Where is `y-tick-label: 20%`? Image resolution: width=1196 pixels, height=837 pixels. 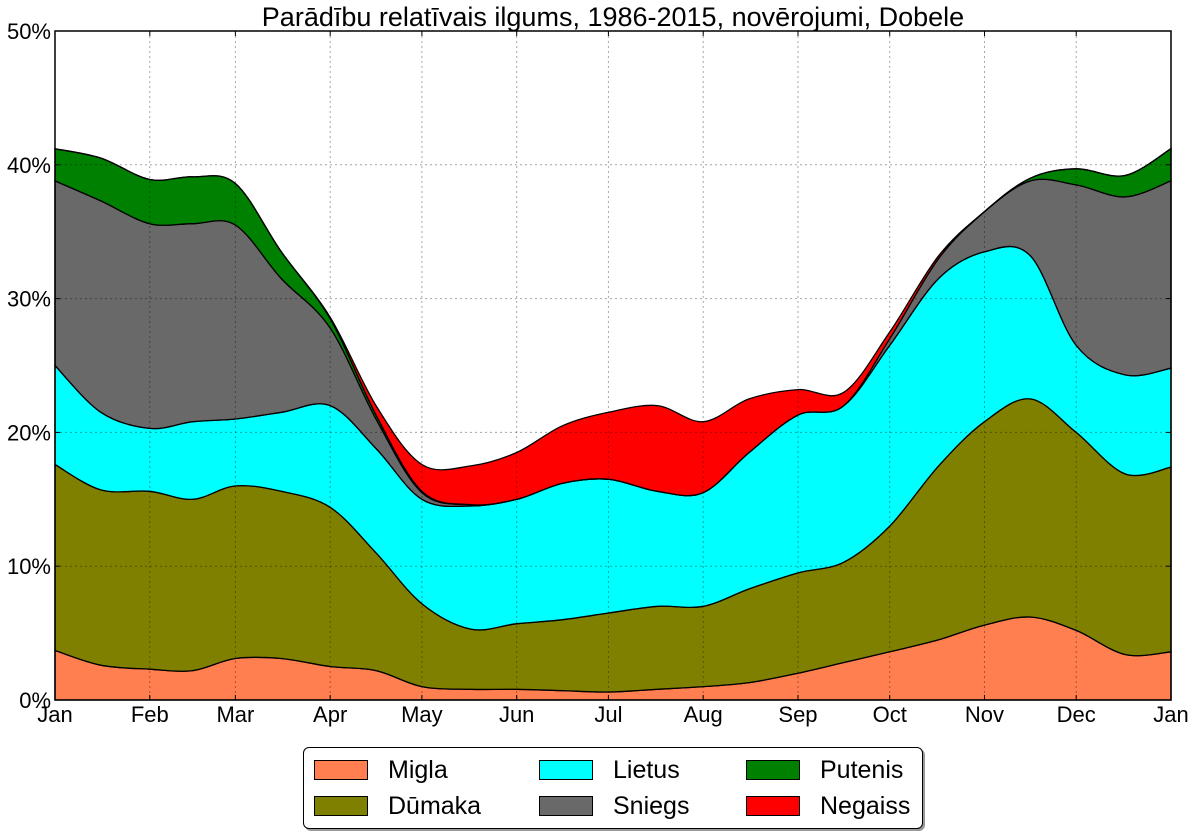 y-tick-label: 20% is located at coordinates (29, 432).